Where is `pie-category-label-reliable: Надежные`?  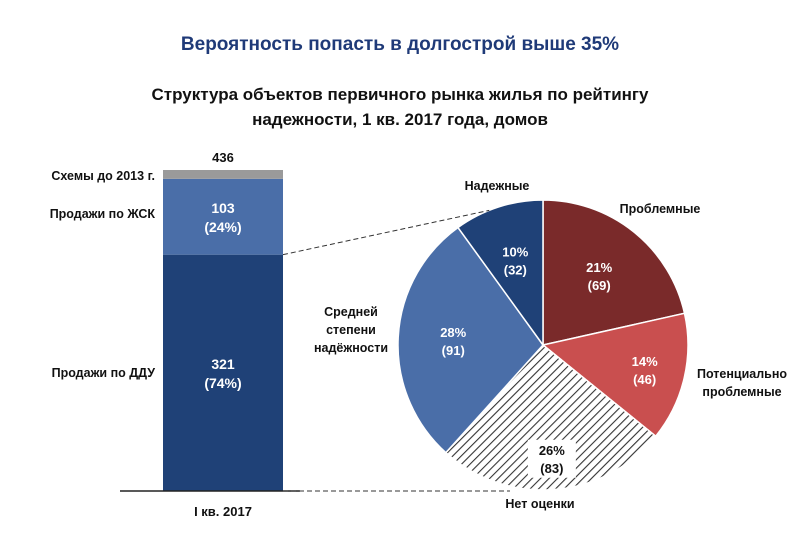
pie-category-label-reliable: Надежные is located at coordinates (497, 186).